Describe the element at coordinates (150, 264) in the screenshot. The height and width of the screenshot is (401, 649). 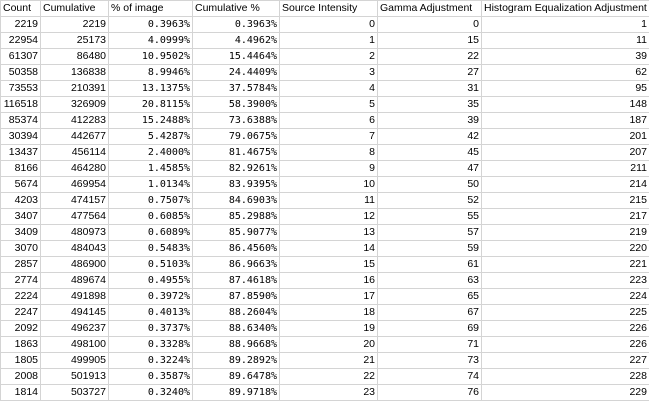
I see `cell-percent-of-image: 0.5103%` at that location.